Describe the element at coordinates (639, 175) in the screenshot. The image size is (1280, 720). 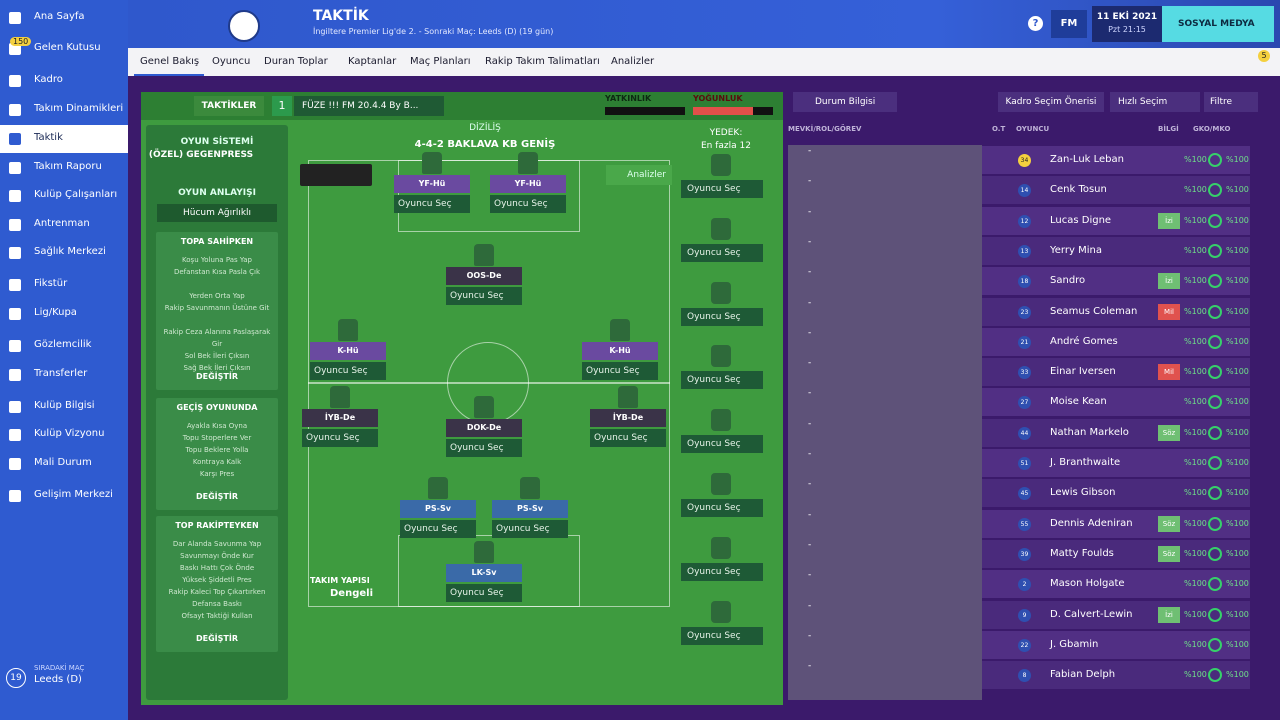
I see `analysis: Analizler` at that location.